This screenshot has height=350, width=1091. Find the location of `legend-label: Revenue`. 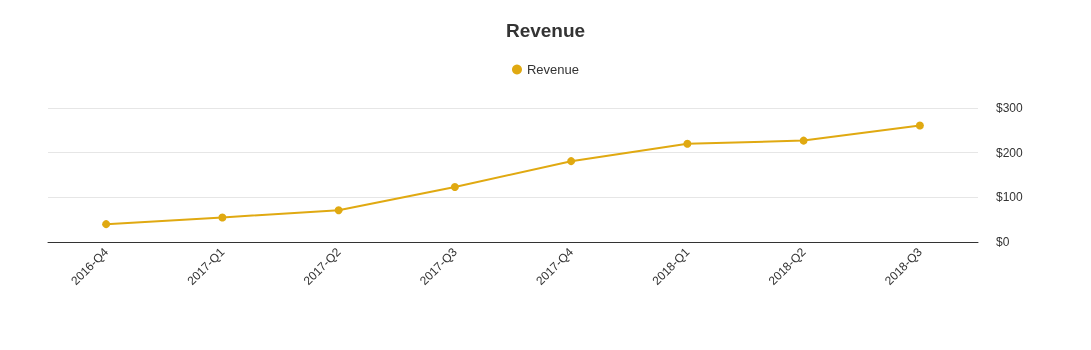

legend-label: Revenue is located at coordinates (553, 69).